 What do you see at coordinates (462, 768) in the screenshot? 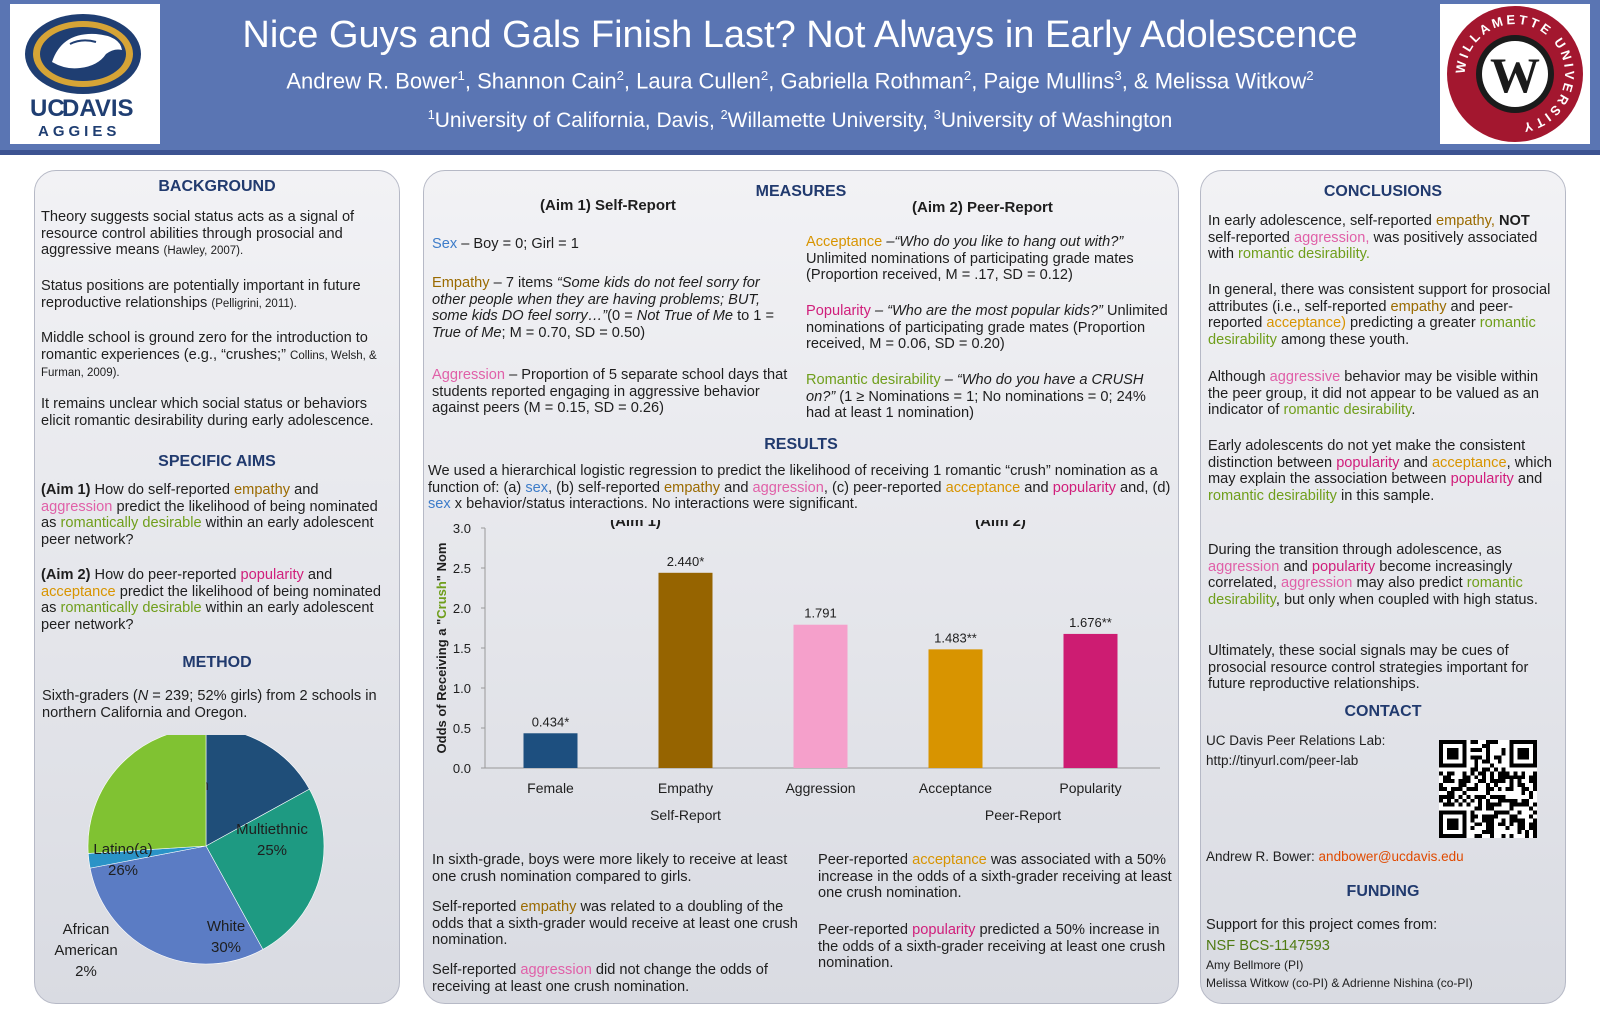
I see `y-tick-label: 0.0` at bounding box center [462, 768].